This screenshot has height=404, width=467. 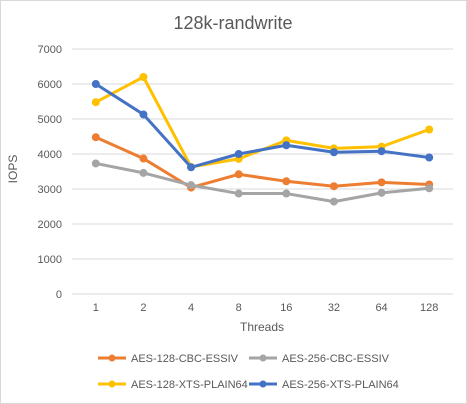 I want to click on legend-item: AES-128-CBC-ESSIV, so click(x=168, y=359).